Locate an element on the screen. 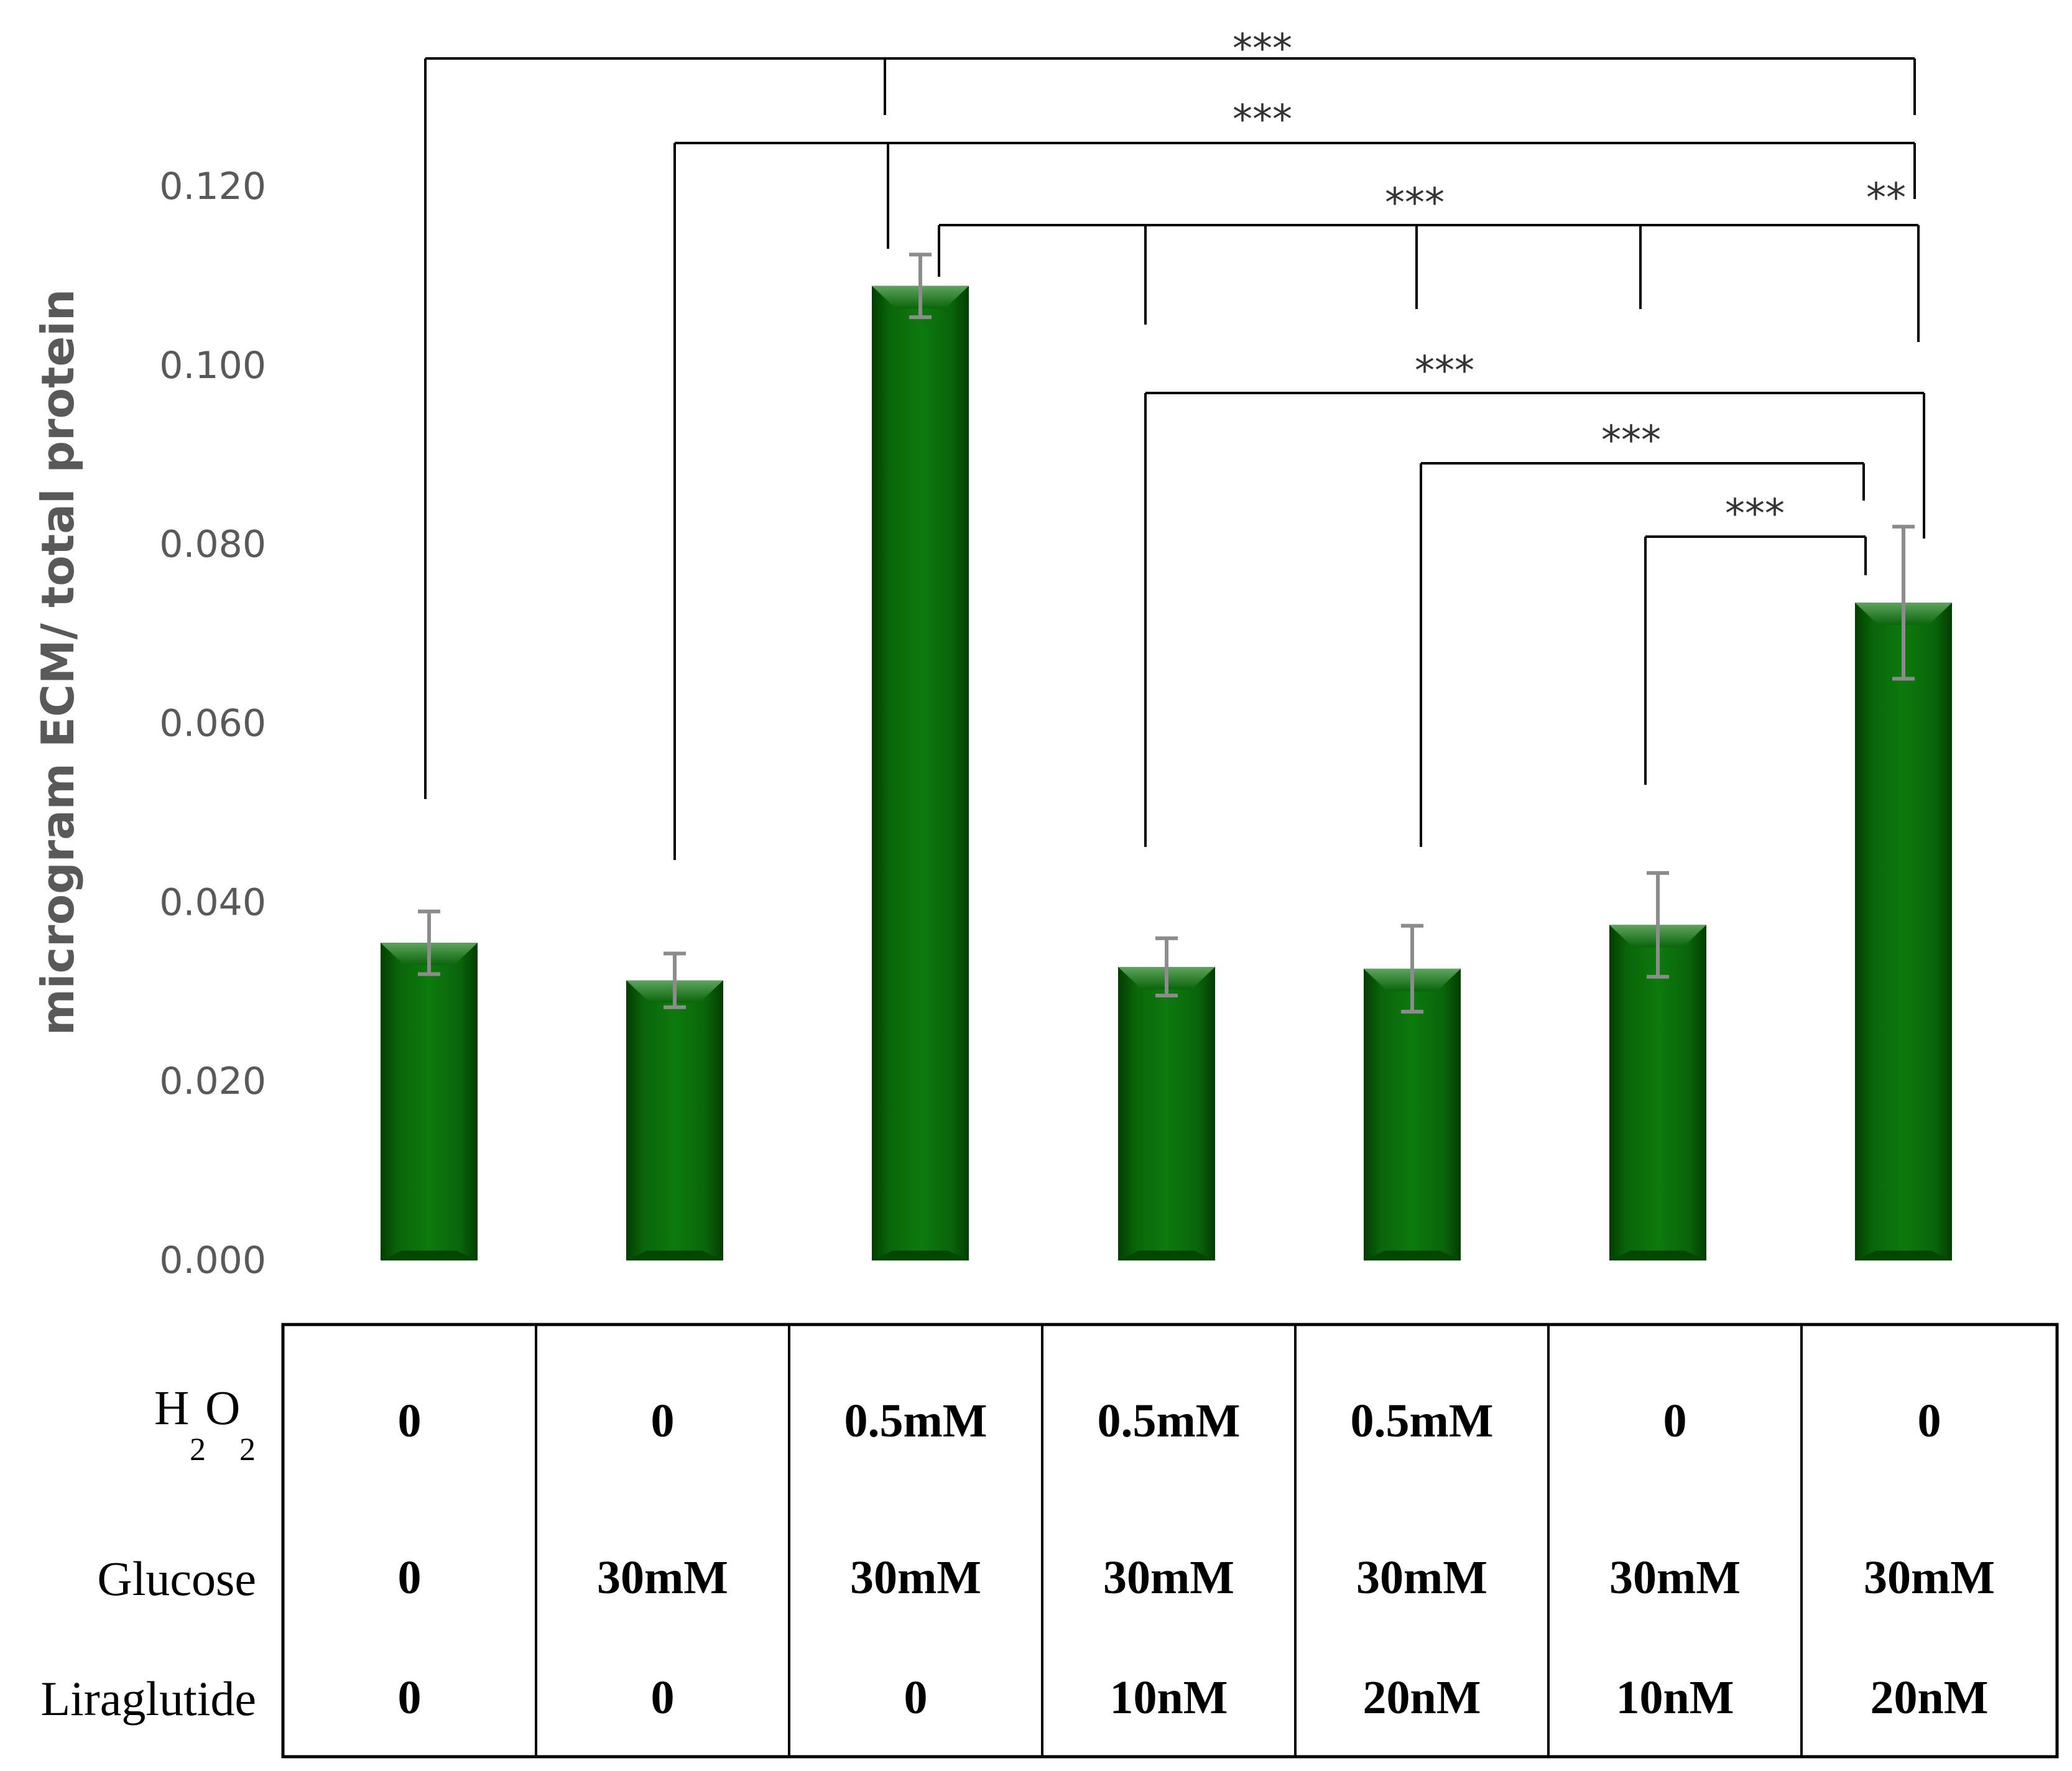 The image size is (2072, 1771). h2o2-h: H is located at coordinates (171, 1407).